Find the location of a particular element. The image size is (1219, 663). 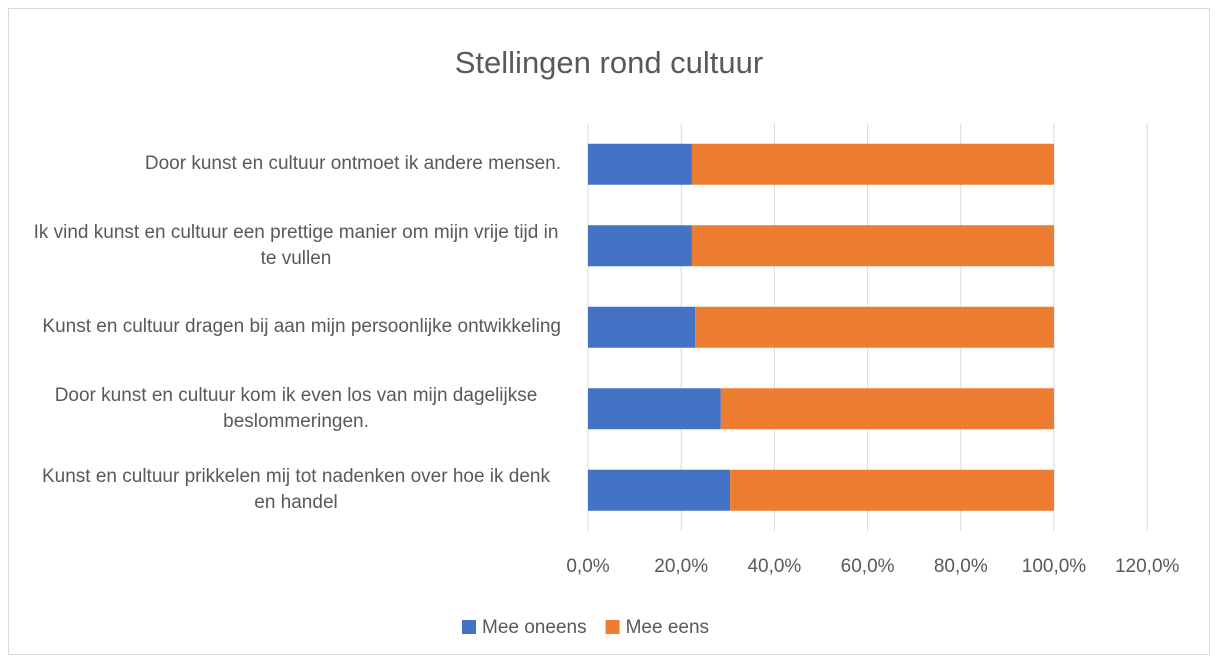

legend-label: Mee oneens is located at coordinates (534, 627).